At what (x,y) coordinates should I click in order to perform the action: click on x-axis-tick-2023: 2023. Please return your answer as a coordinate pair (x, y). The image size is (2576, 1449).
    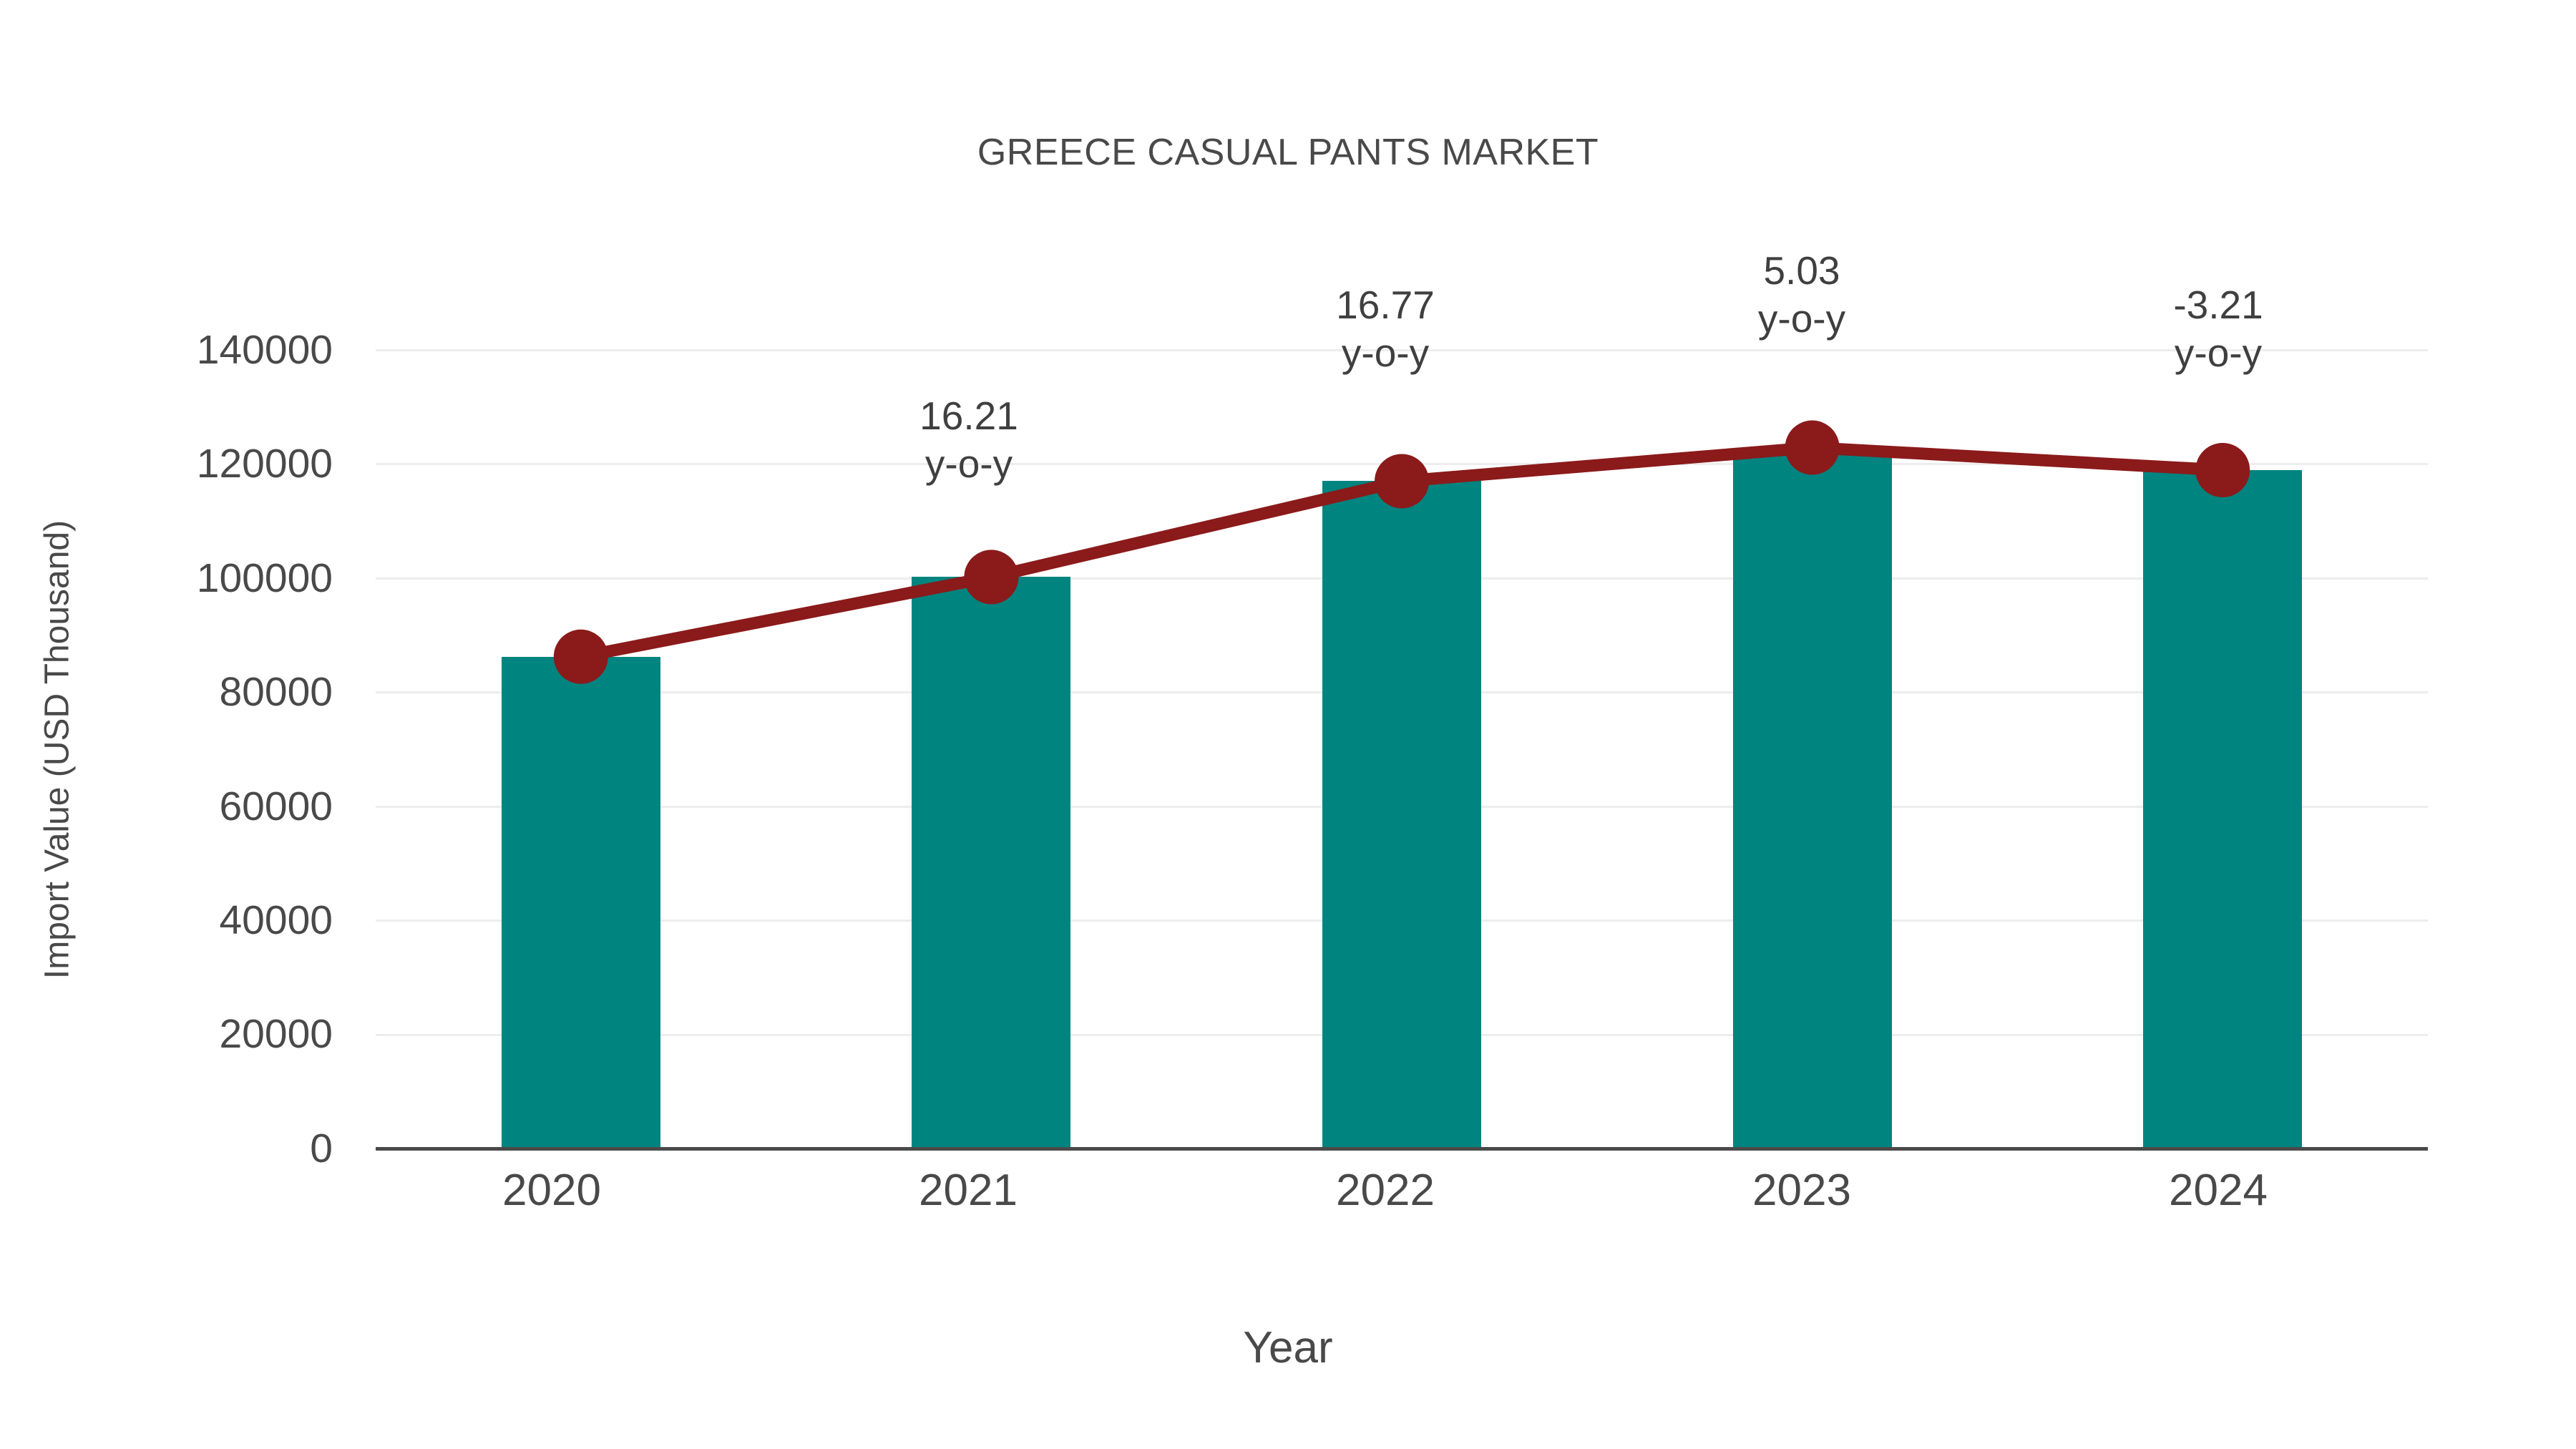
    Looking at the image, I should click on (1801, 1190).